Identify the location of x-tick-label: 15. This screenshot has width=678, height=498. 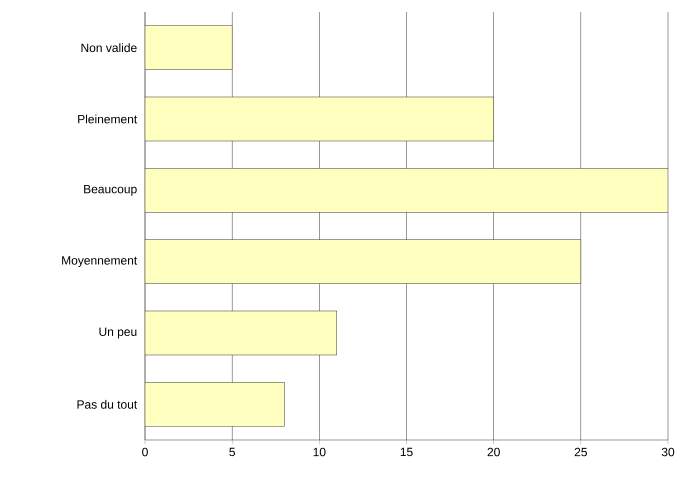
(406, 452).